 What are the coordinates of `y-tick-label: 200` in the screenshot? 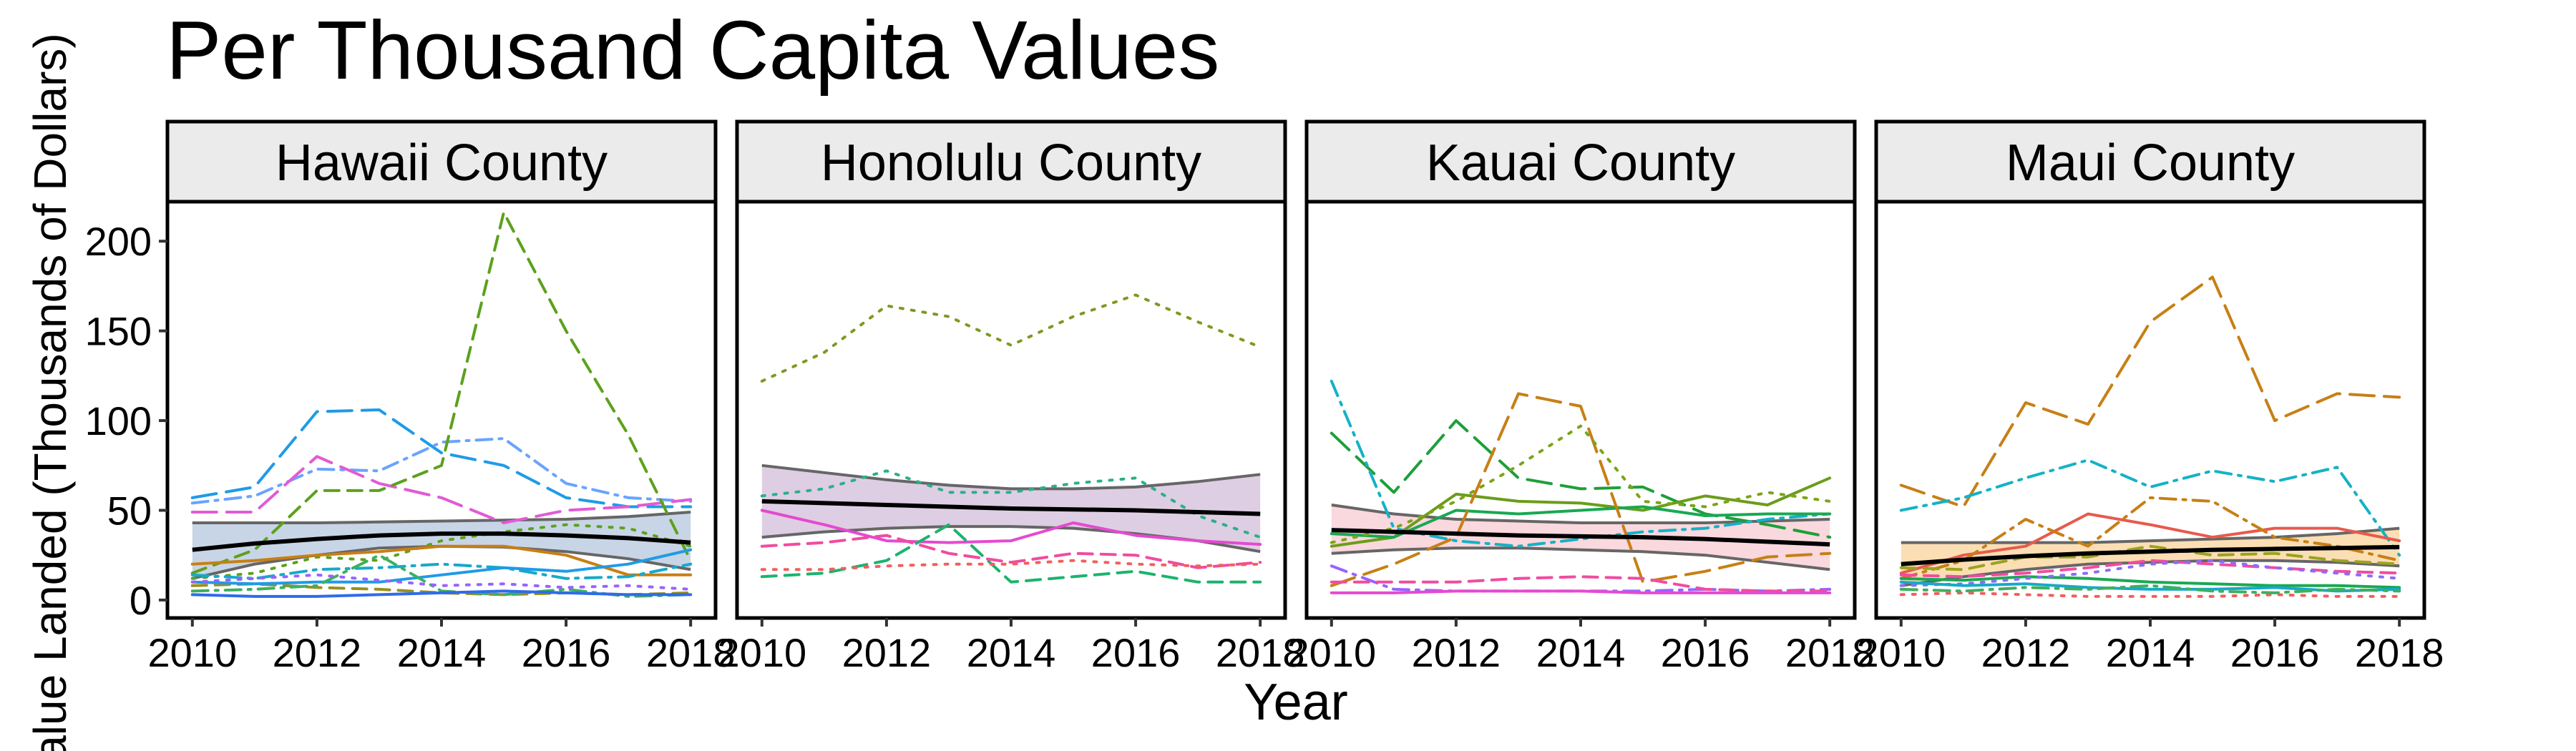 It's located at (118, 242).